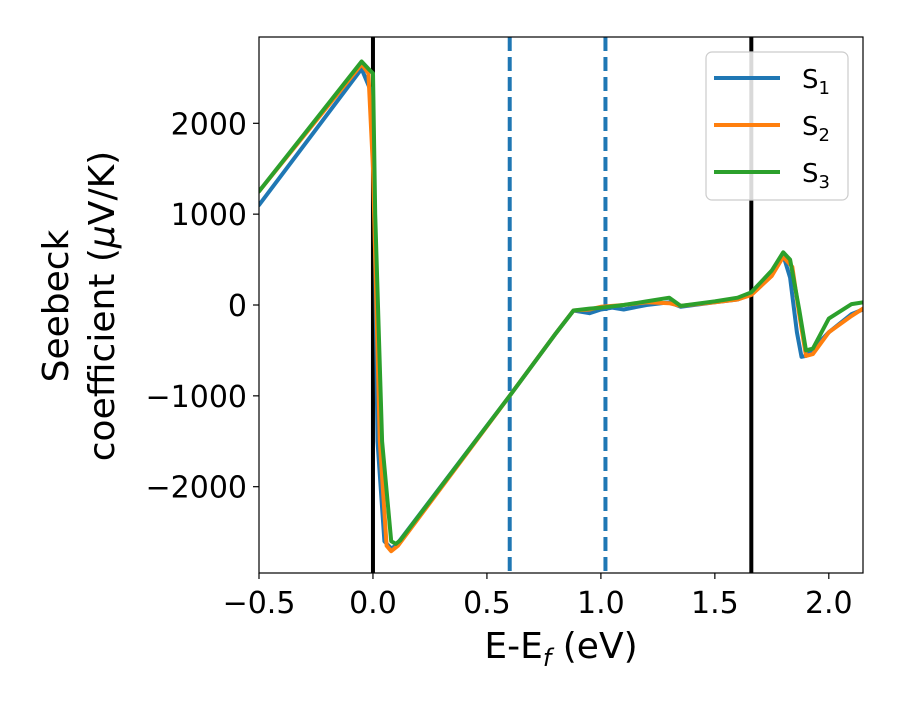 Image resolution: width=900 pixels, height=704 pixels. Describe the element at coordinates (196, 488) in the screenshot. I see `y-tick-label: −2000` at that location.